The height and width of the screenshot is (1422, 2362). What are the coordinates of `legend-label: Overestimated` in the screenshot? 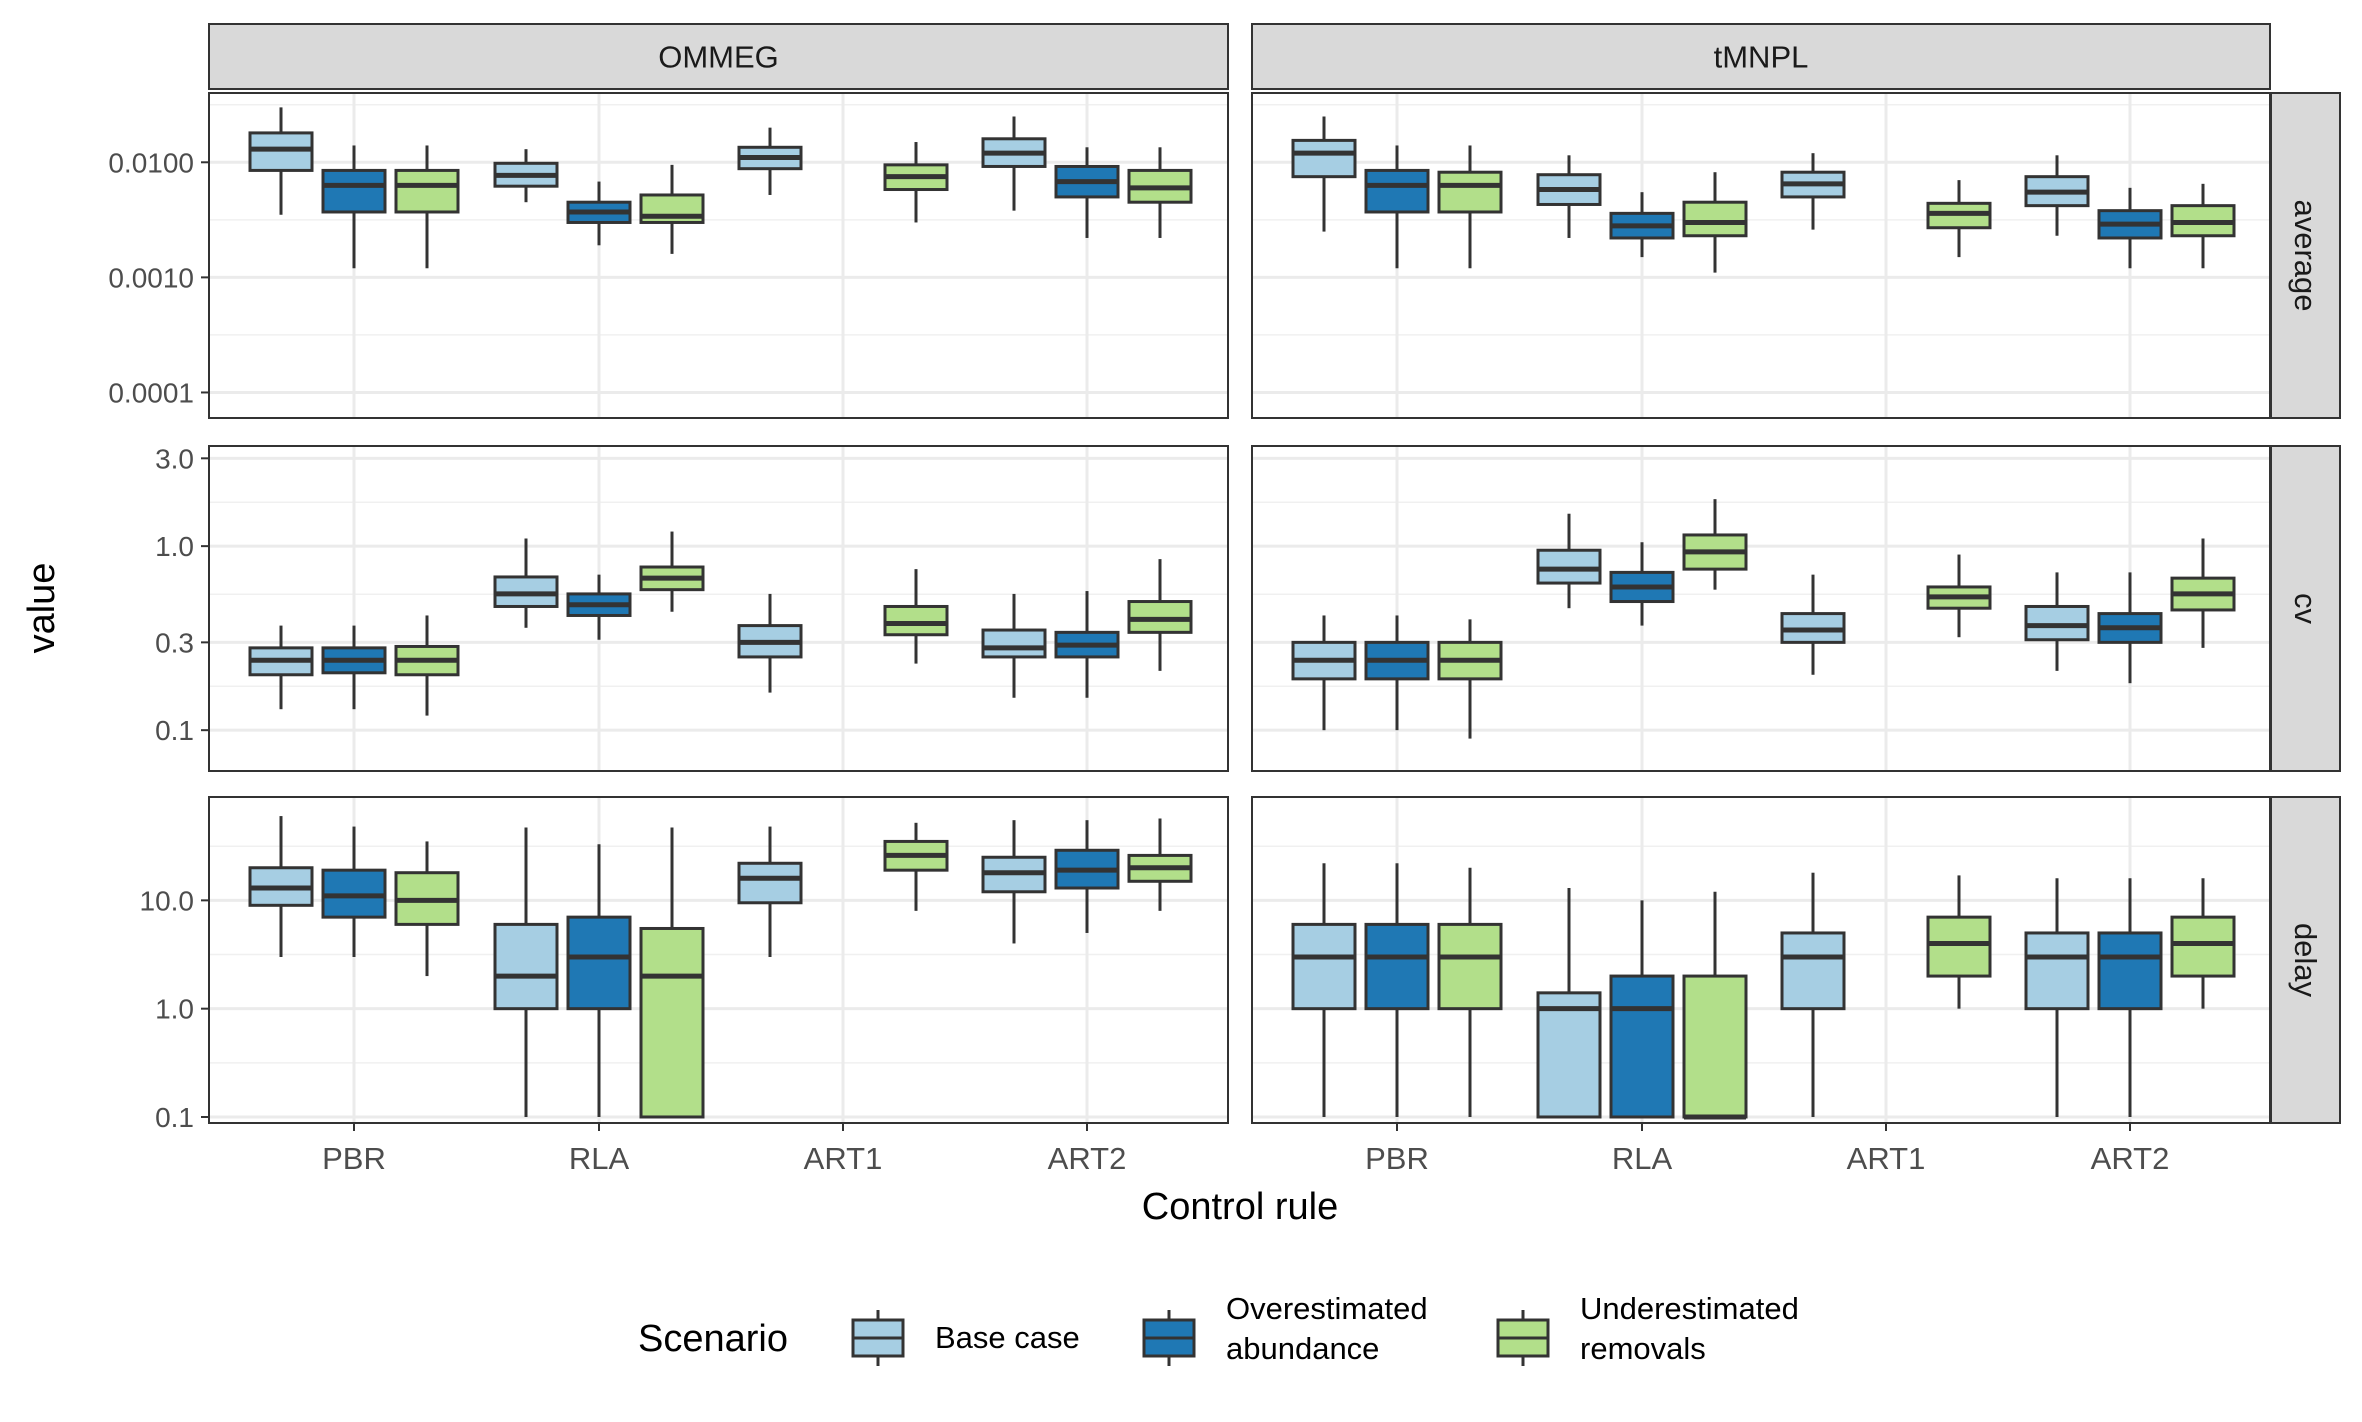 It's located at (1327, 1308).